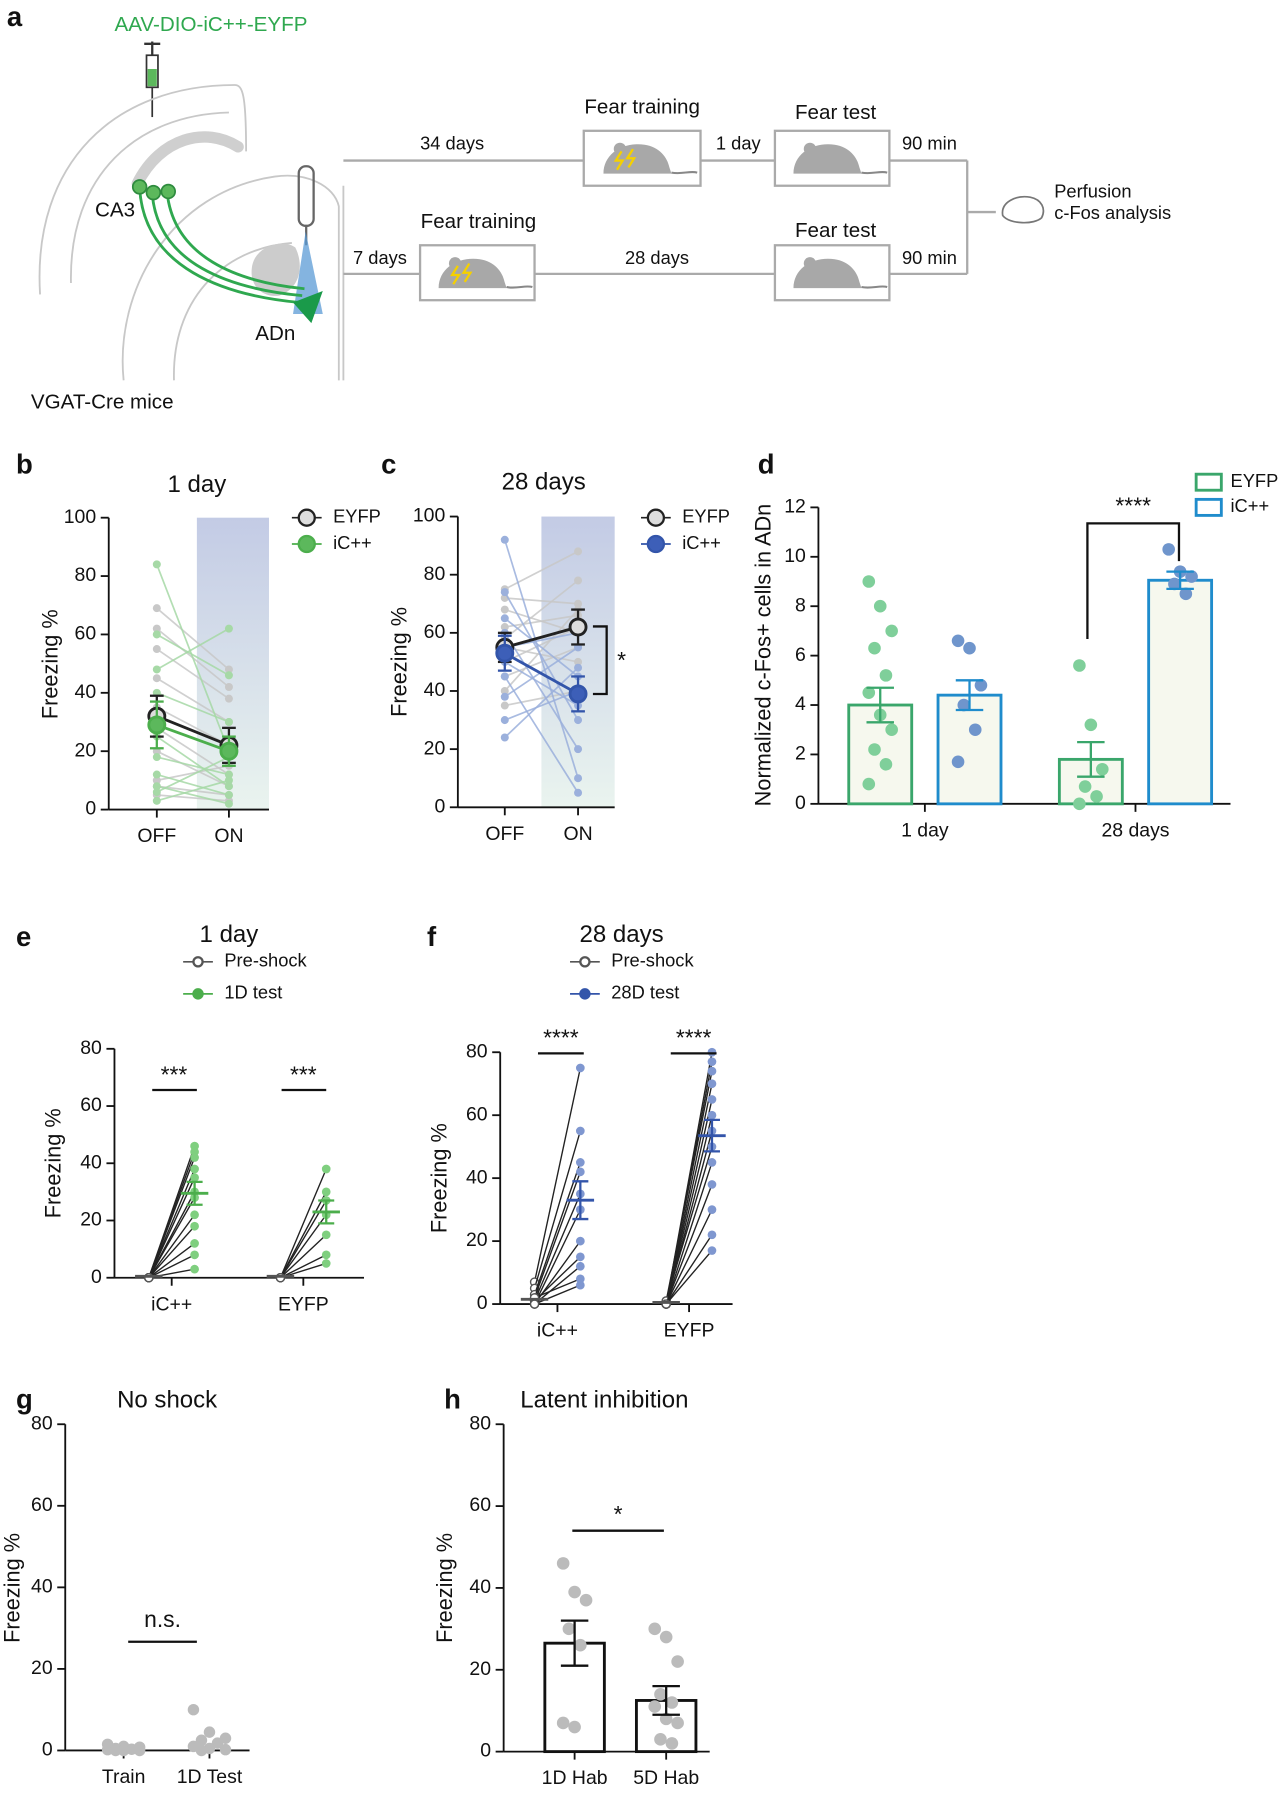 This screenshot has width=1282, height=1800. Describe the element at coordinates (156, 836) in the screenshot. I see `x-tick-label: OFF` at that location.